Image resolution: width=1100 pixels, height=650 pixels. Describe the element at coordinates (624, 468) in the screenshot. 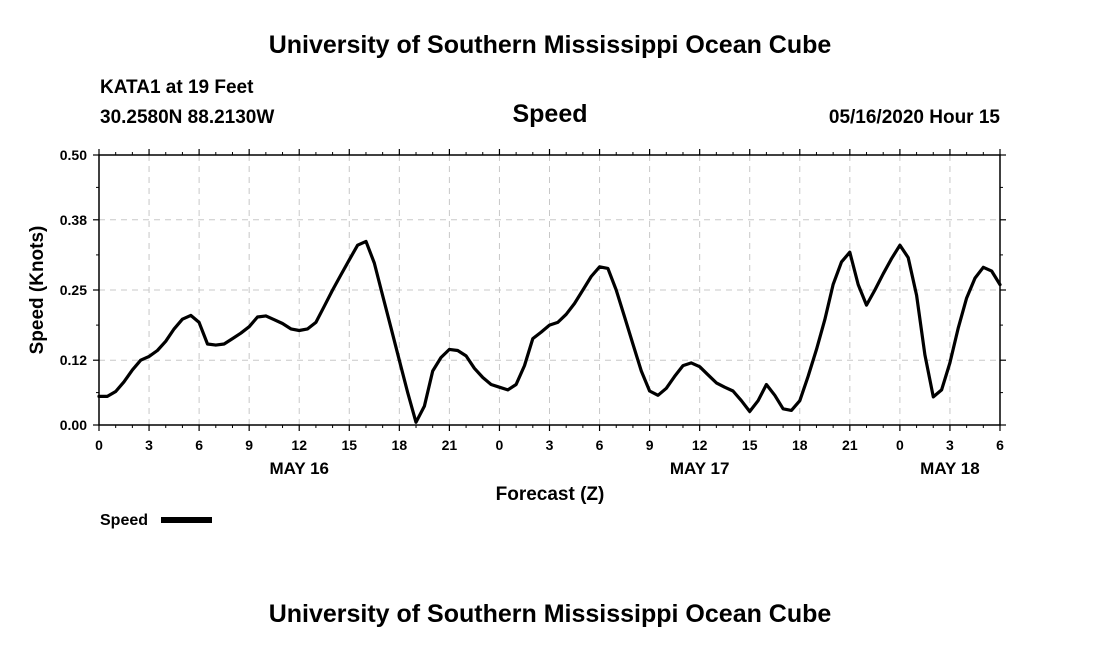

I see `date-labels: MAY 16 MAY 17 MAY 18` at that location.